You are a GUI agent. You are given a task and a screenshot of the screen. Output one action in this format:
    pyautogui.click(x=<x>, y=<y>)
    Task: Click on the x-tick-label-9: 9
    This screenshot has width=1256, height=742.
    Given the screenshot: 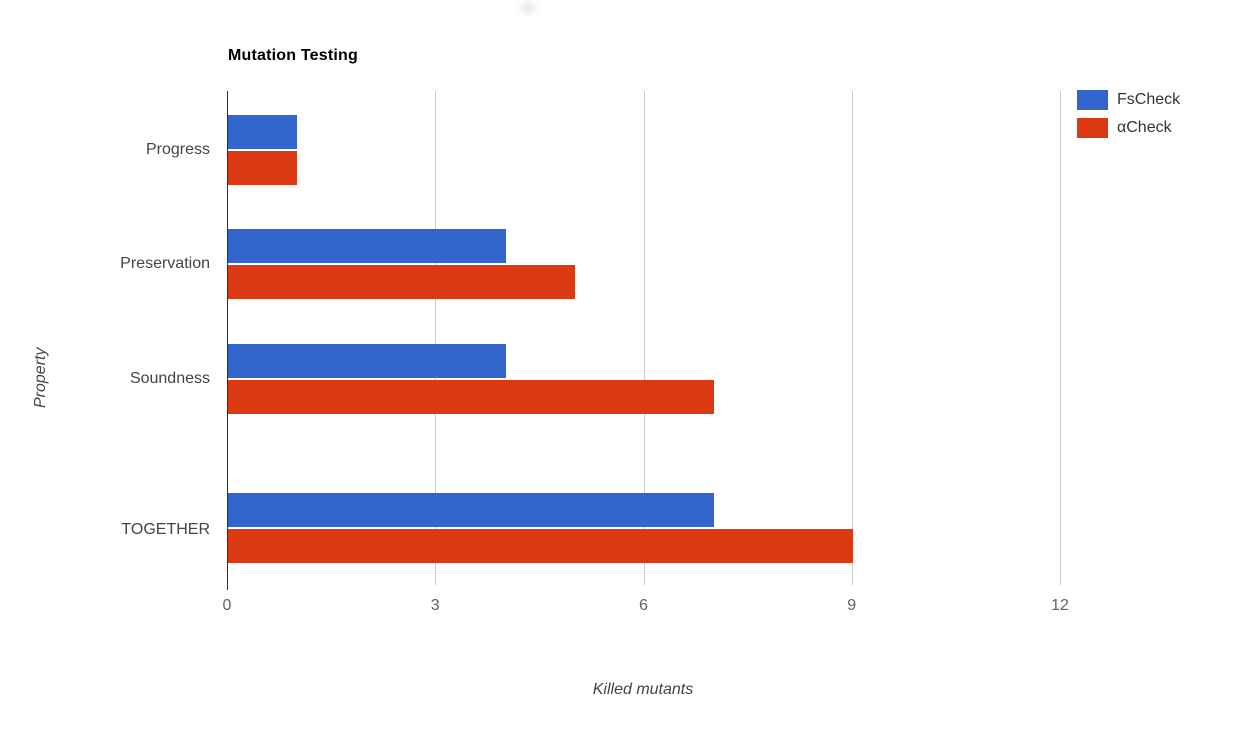 What is the action you would take?
    pyautogui.click(x=852, y=605)
    